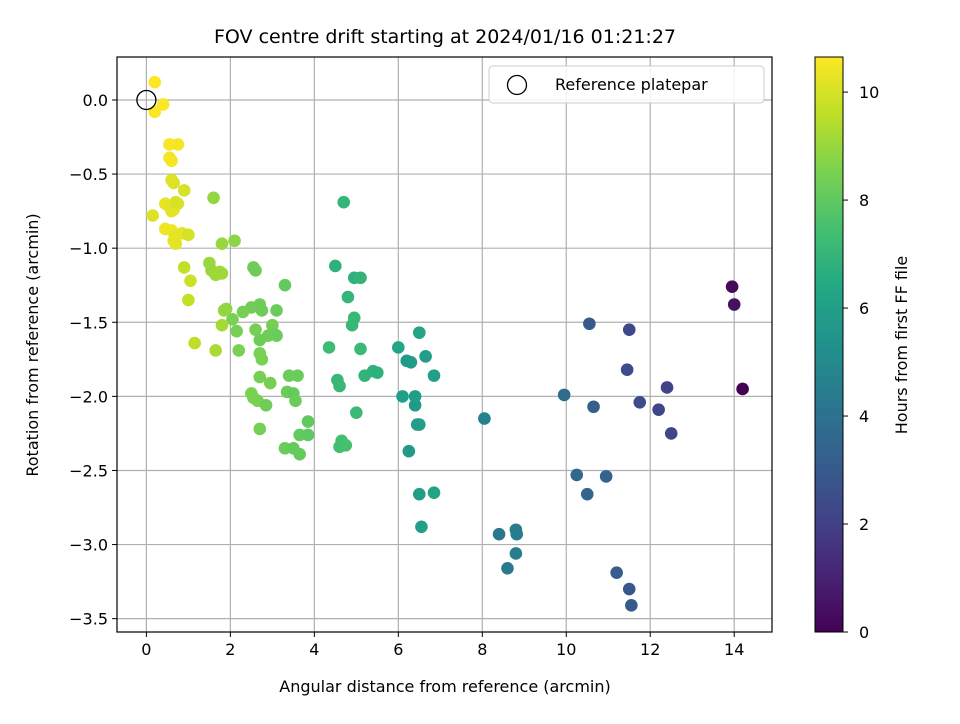 The height and width of the screenshot is (724, 960). I want to click on colorbar-tick-label: 2, so click(864, 524).